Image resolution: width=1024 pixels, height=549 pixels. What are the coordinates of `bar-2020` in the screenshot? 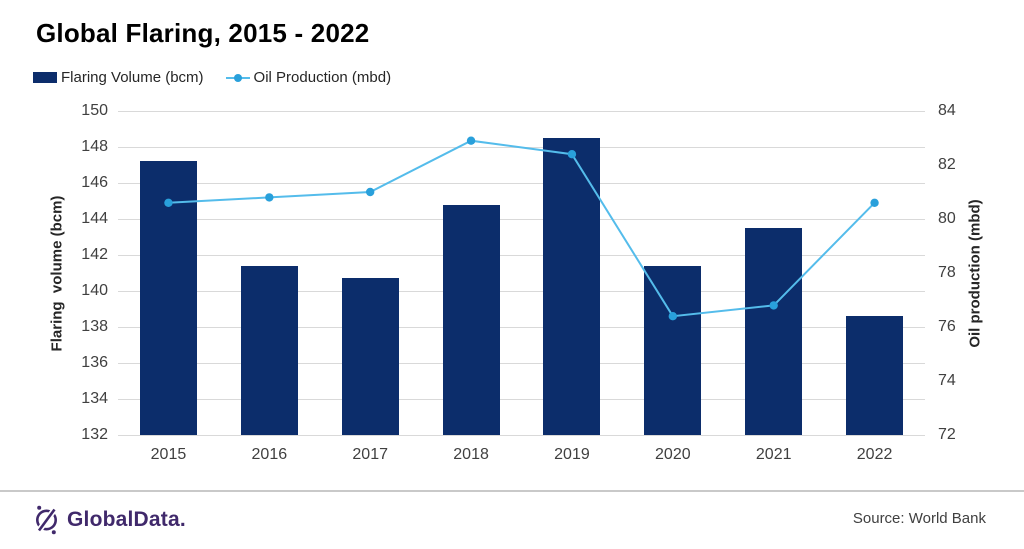 It's located at (673, 350).